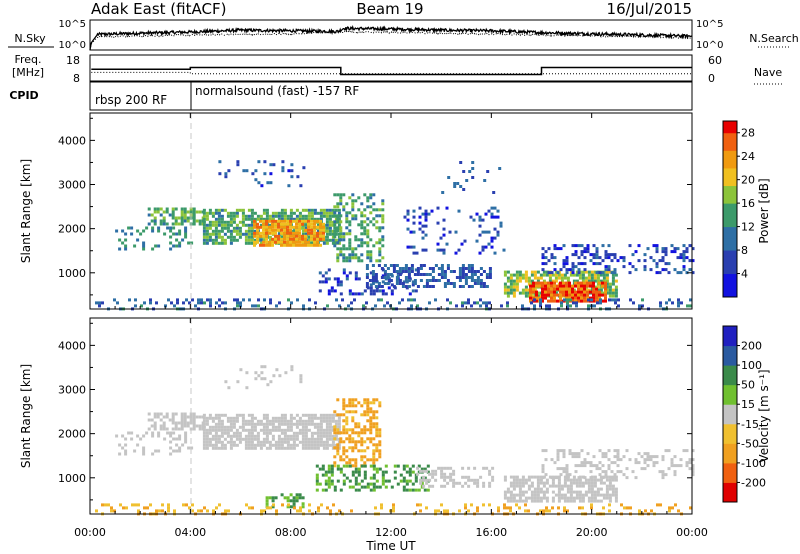 The image size is (800, 554). Describe the element at coordinates (72, 434) in the screenshot. I see `velocity-ytick-label: 2000` at that location.